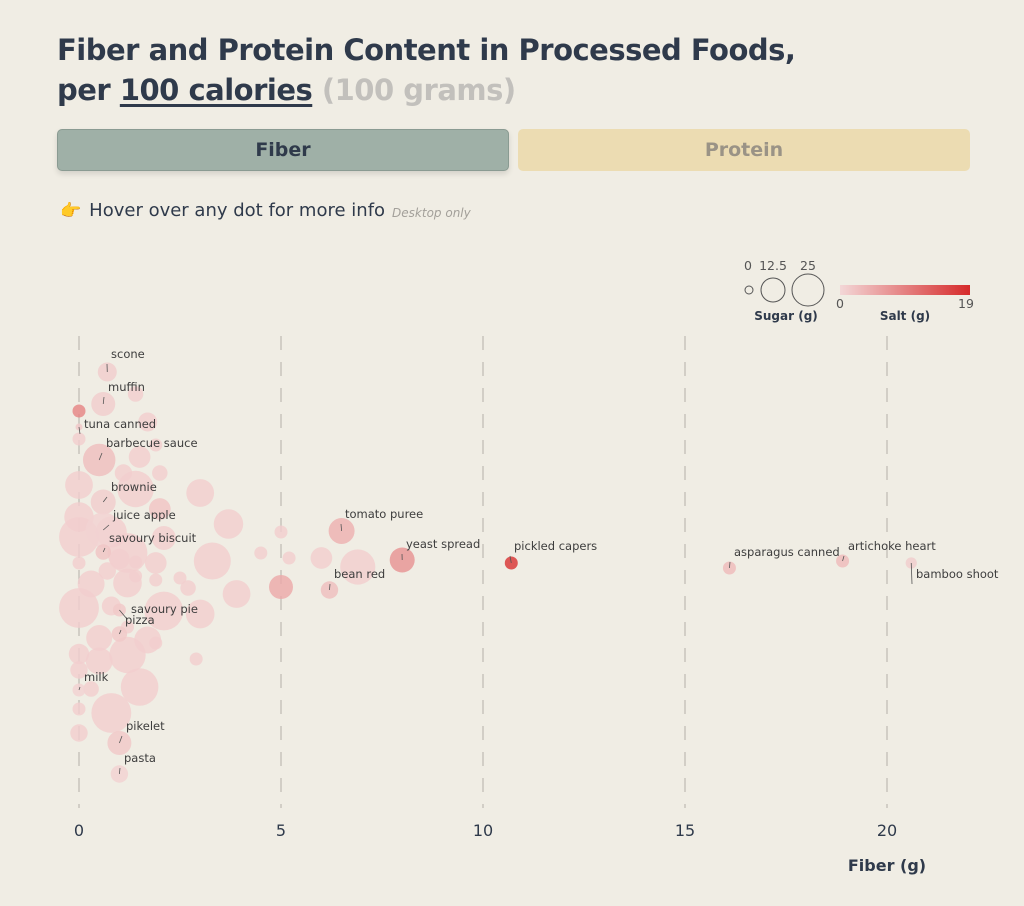  I want to click on sugar-legend: 0 12.5 25 Sugar (g), so click(784, 290).